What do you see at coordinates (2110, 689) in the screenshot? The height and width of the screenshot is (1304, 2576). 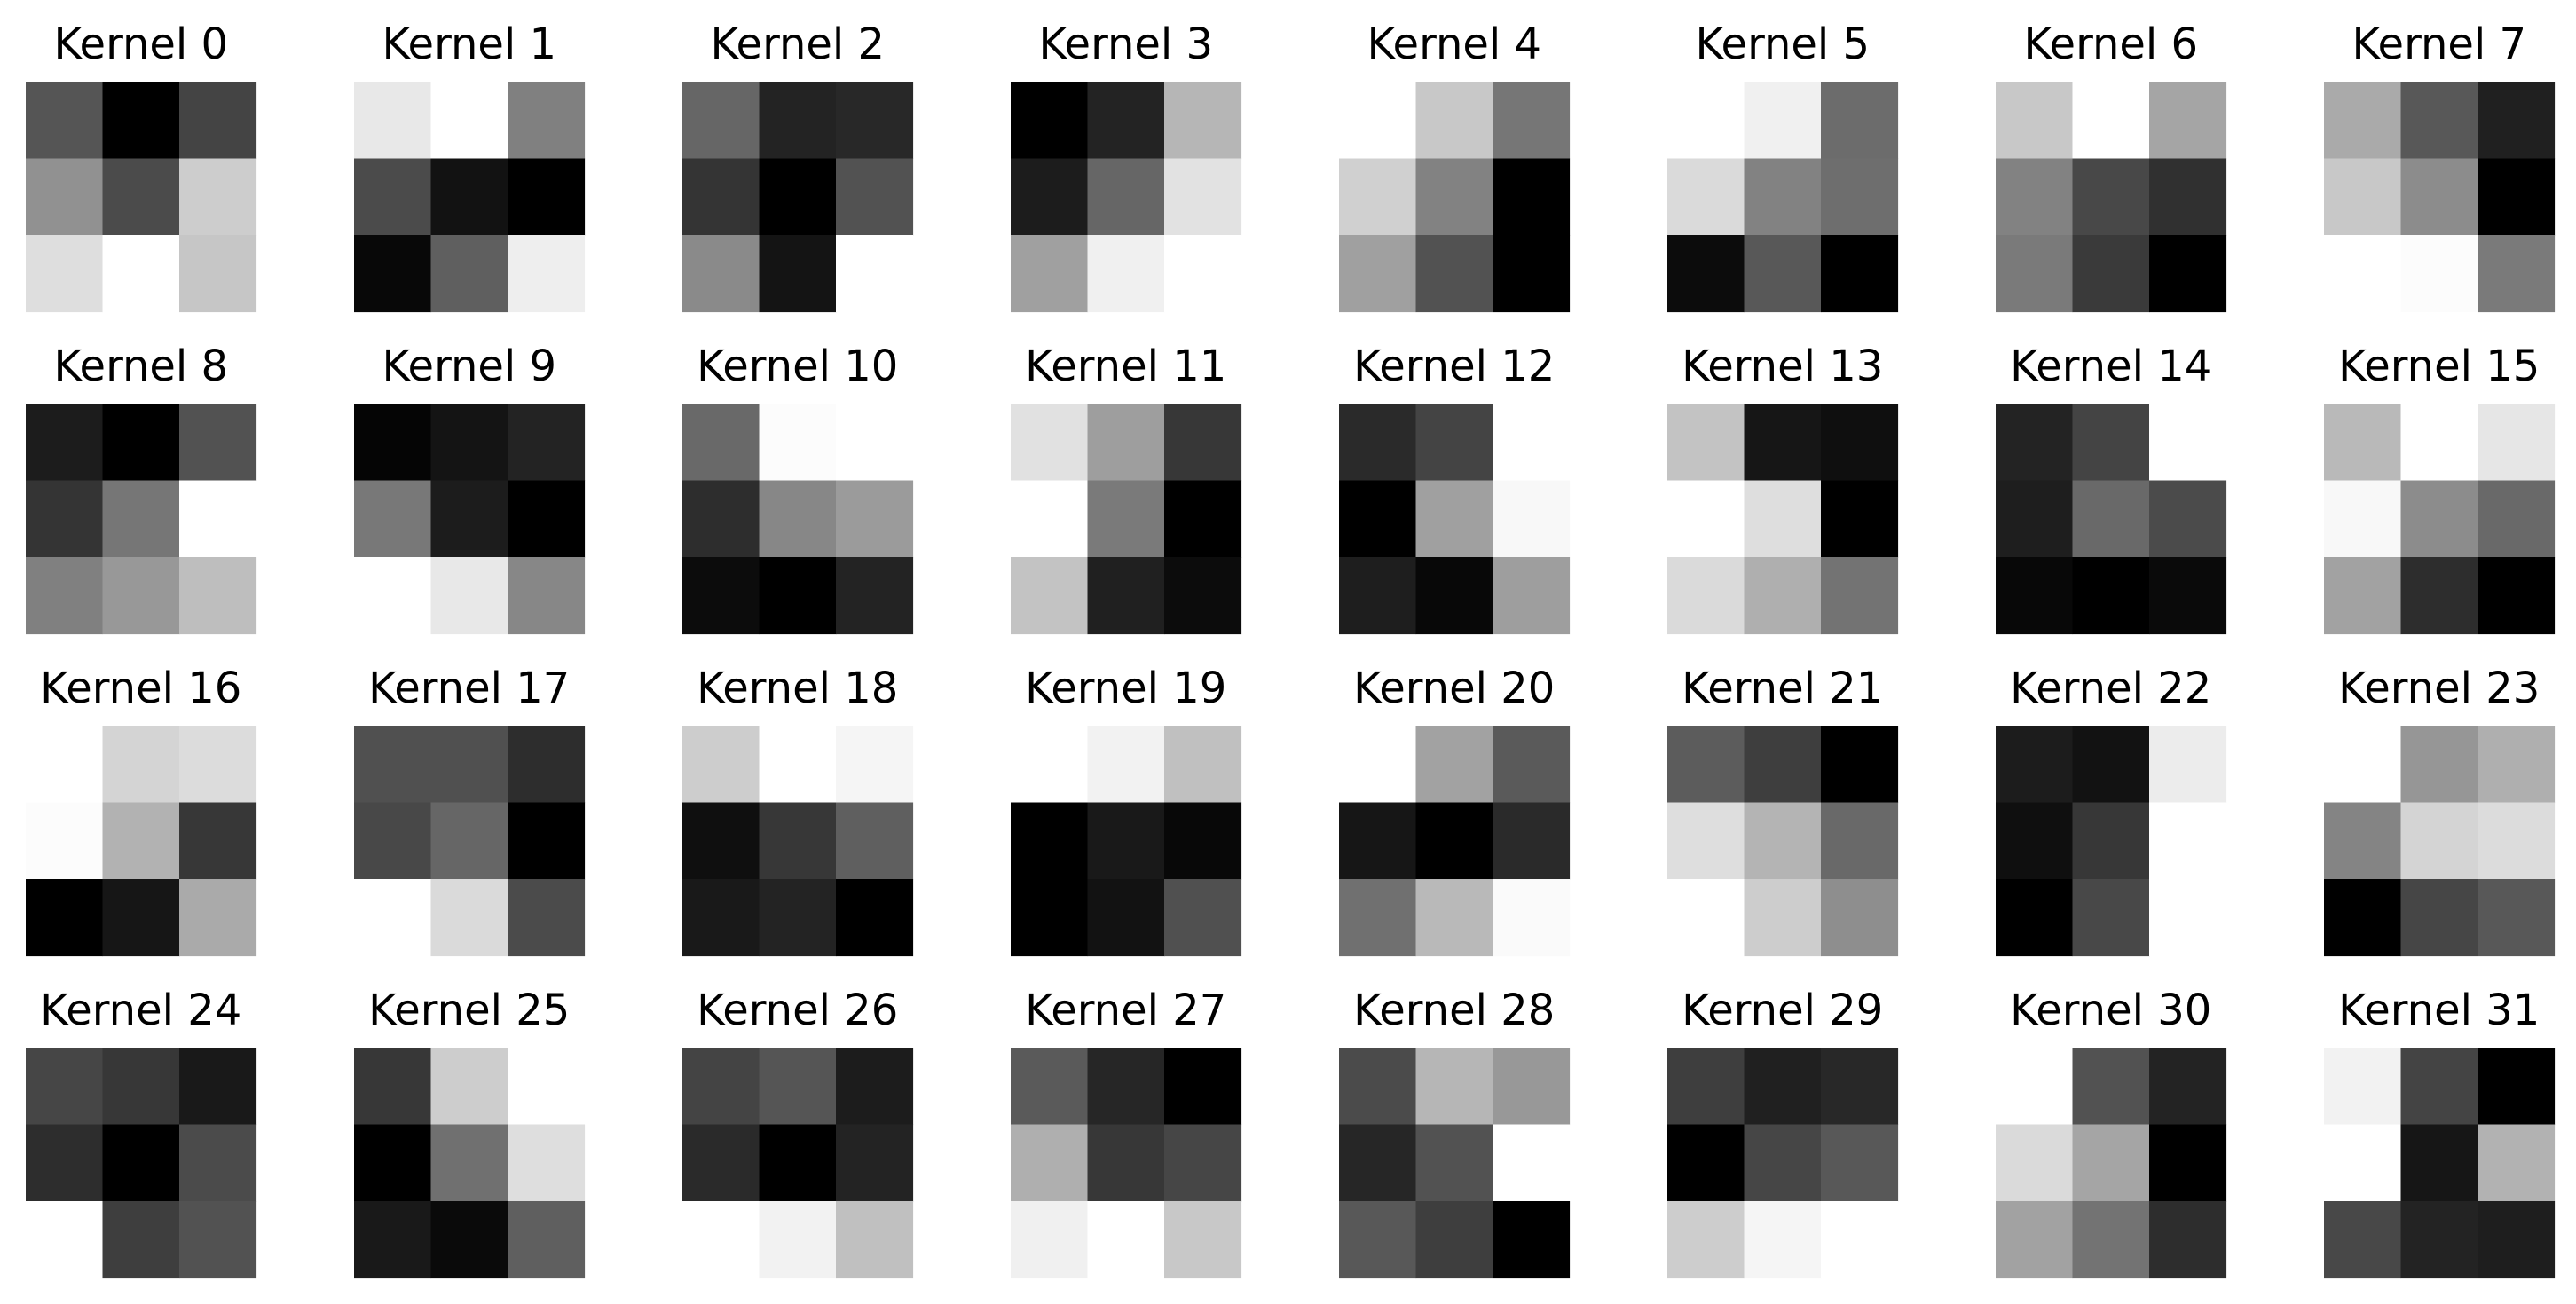 I see `kernel-title: Kernel 22` at bounding box center [2110, 689].